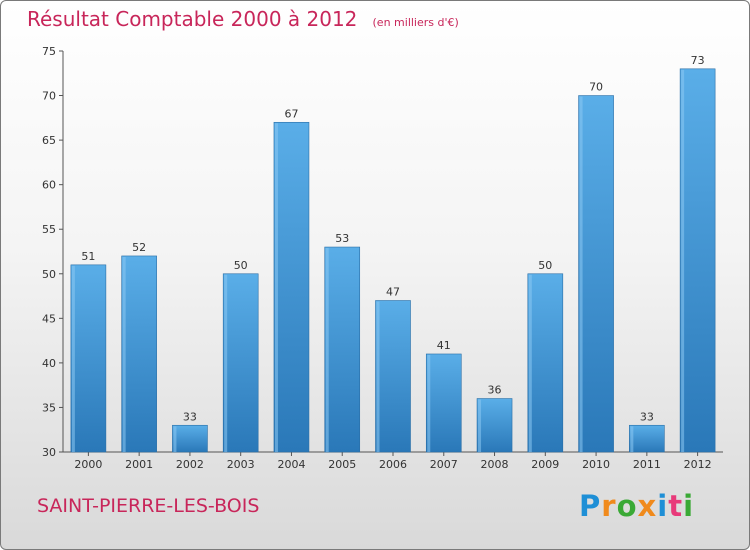  Describe the element at coordinates (596, 274) in the screenshot. I see `bar-2010` at that location.